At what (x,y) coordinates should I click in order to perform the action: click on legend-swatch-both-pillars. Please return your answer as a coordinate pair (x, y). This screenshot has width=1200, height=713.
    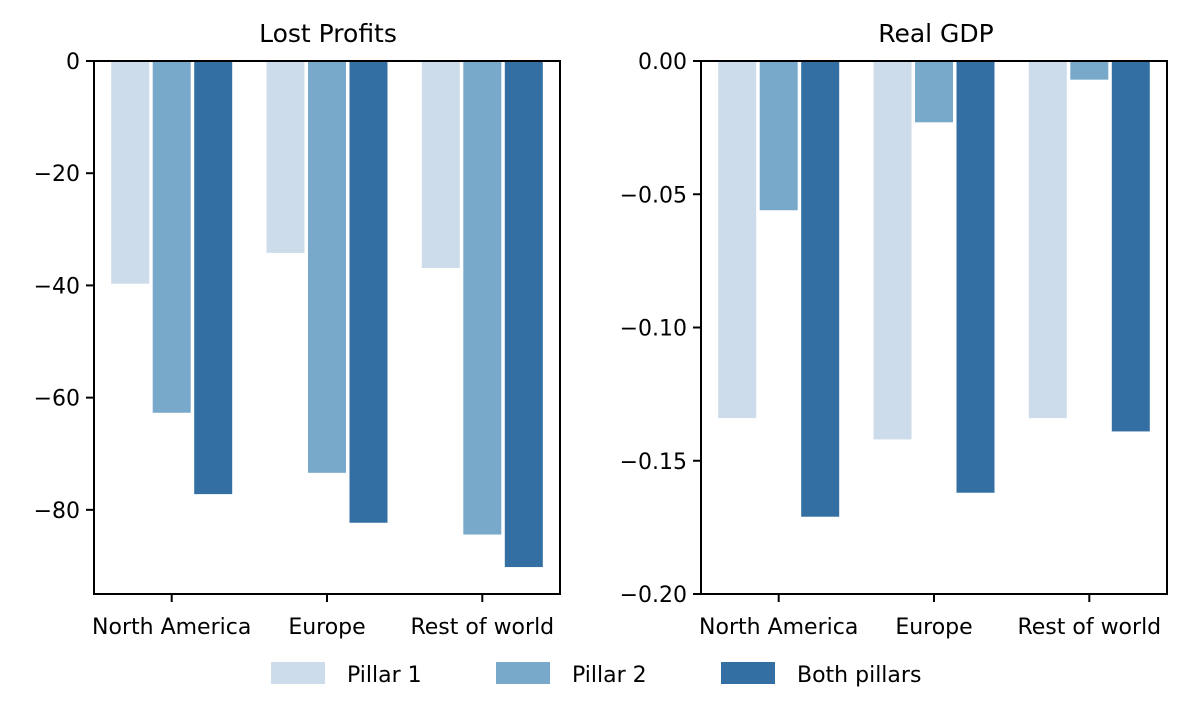
    Looking at the image, I should click on (748, 673).